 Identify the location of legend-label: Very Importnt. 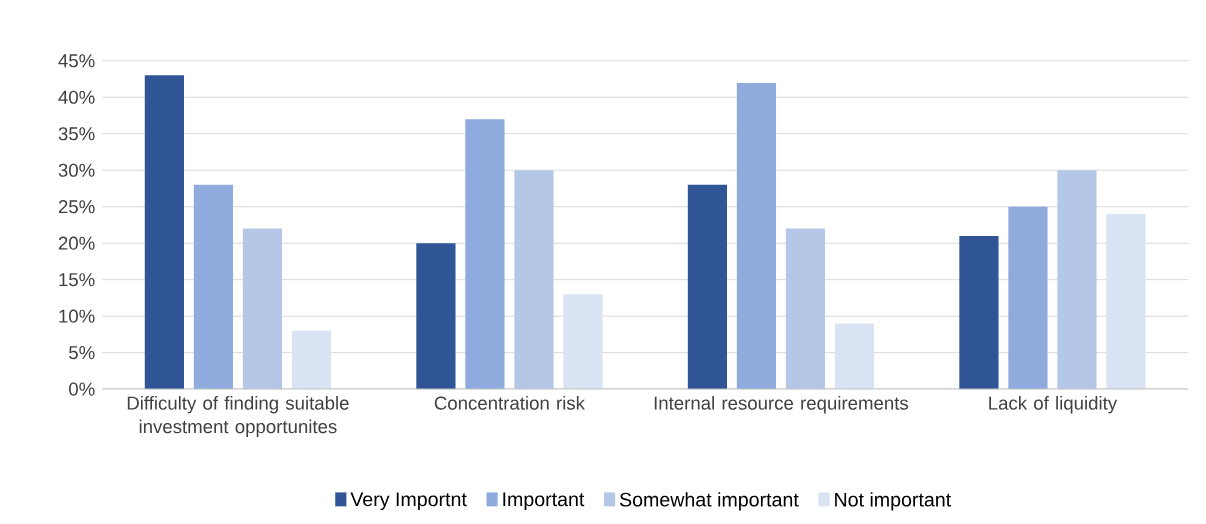
(408, 501).